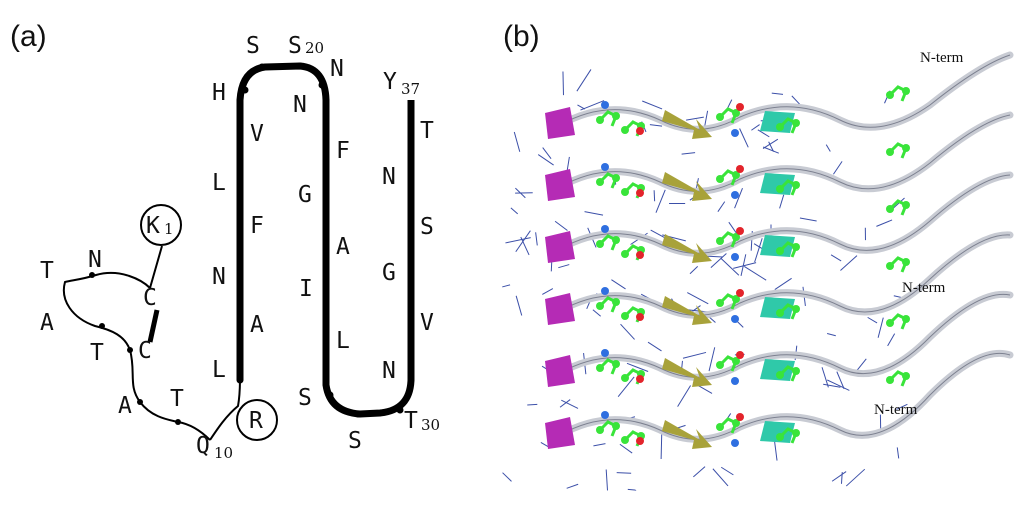  I want to click on residue-33: G, so click(389, 273).